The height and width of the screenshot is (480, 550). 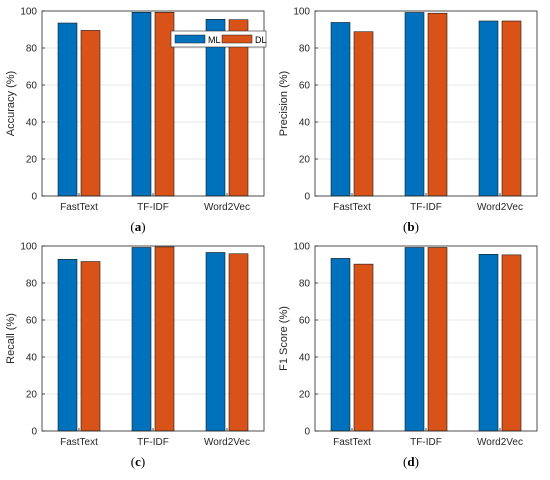 I want to click on legend-swatch-dl, so click(x=237, y=39).